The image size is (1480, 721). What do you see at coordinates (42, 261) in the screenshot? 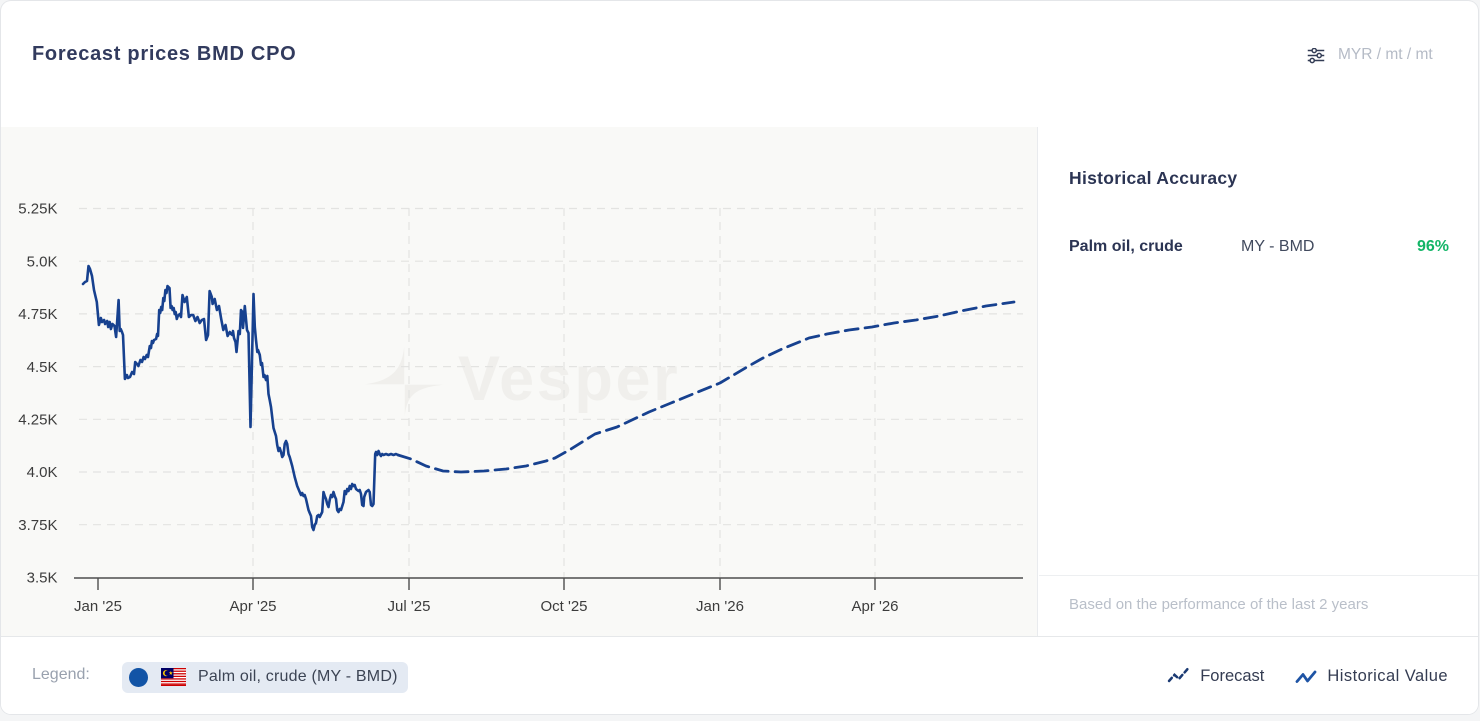
I see `svg-text: 5.0K` at bounding box center [42, 261].